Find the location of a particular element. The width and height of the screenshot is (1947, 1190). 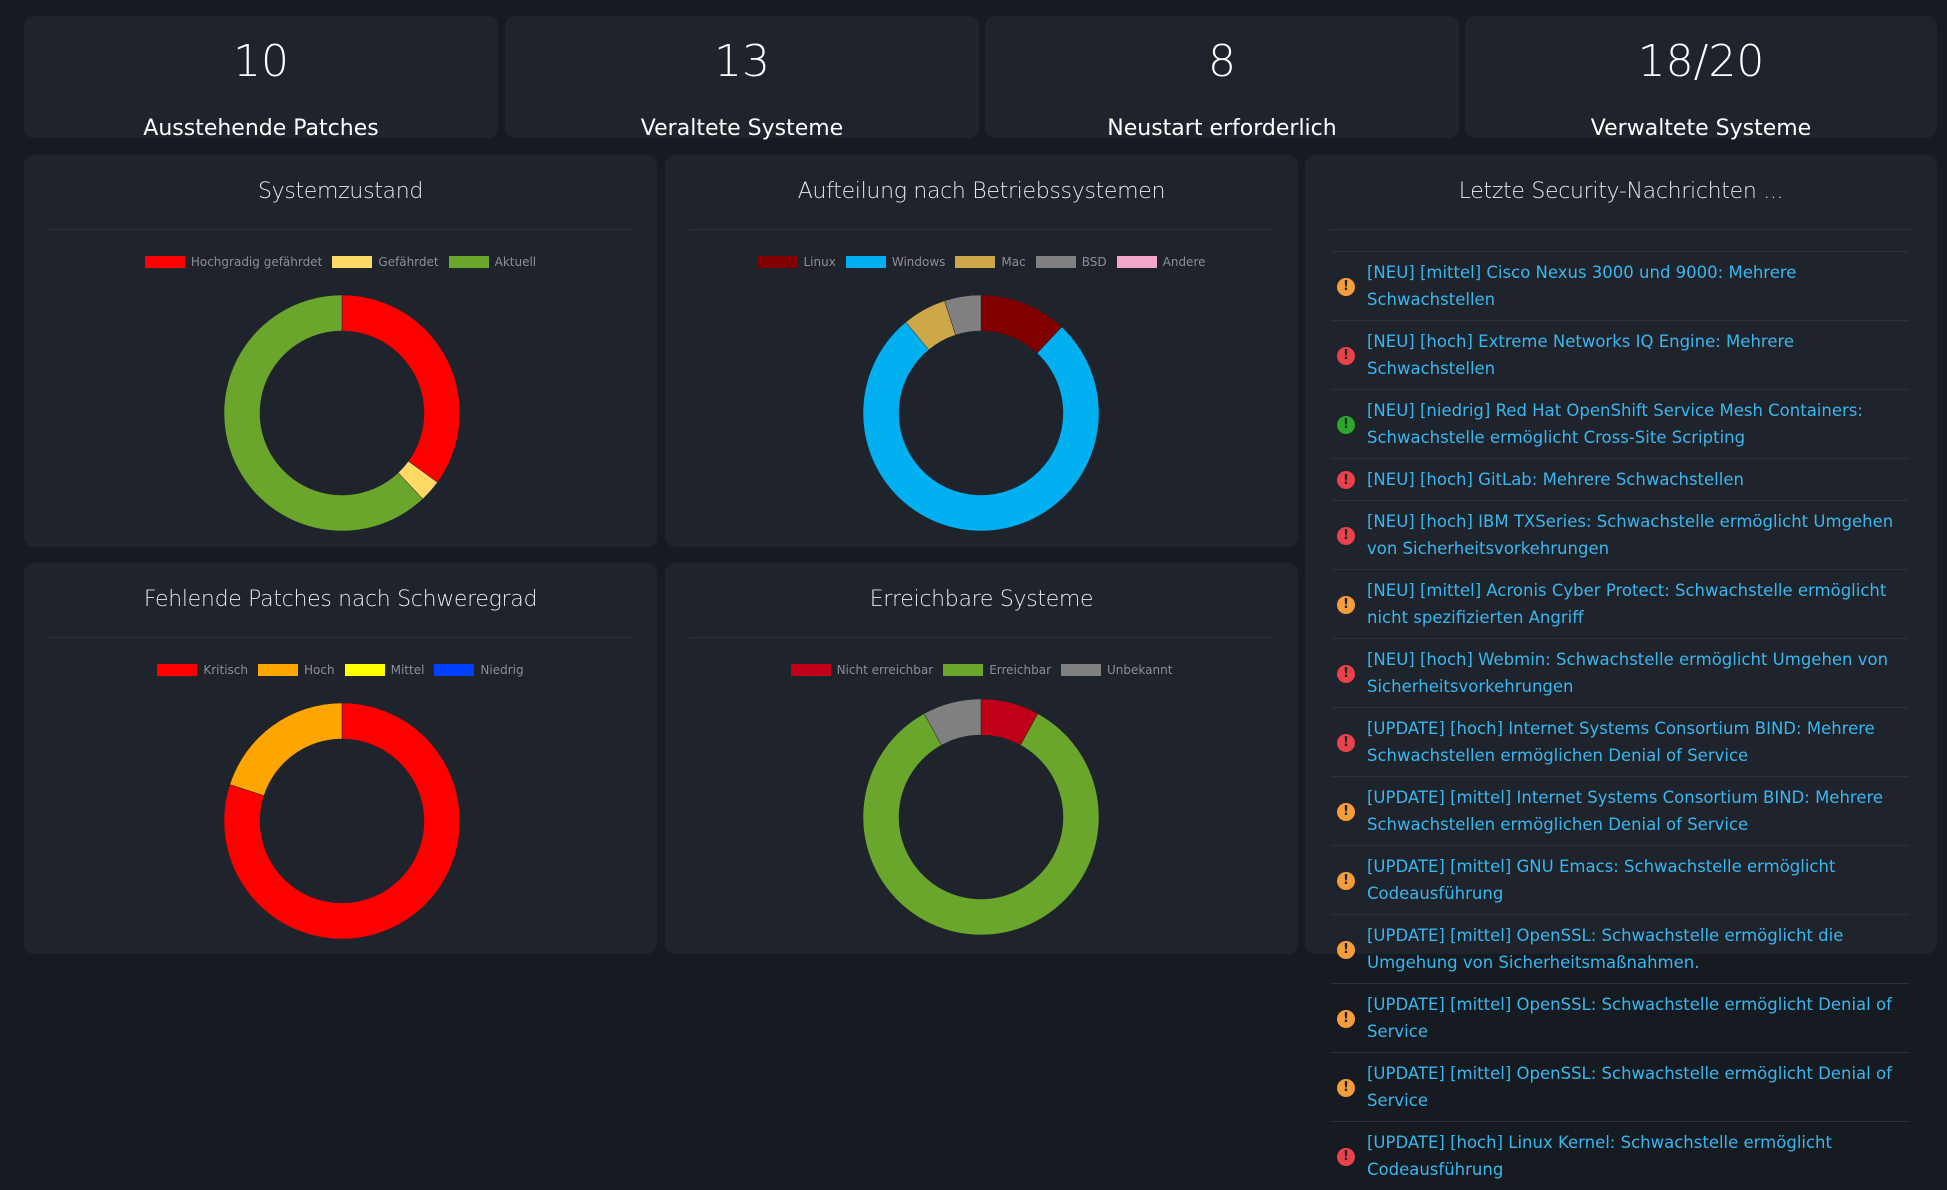

donut-slice-windows is located at coordinates (981, 426).